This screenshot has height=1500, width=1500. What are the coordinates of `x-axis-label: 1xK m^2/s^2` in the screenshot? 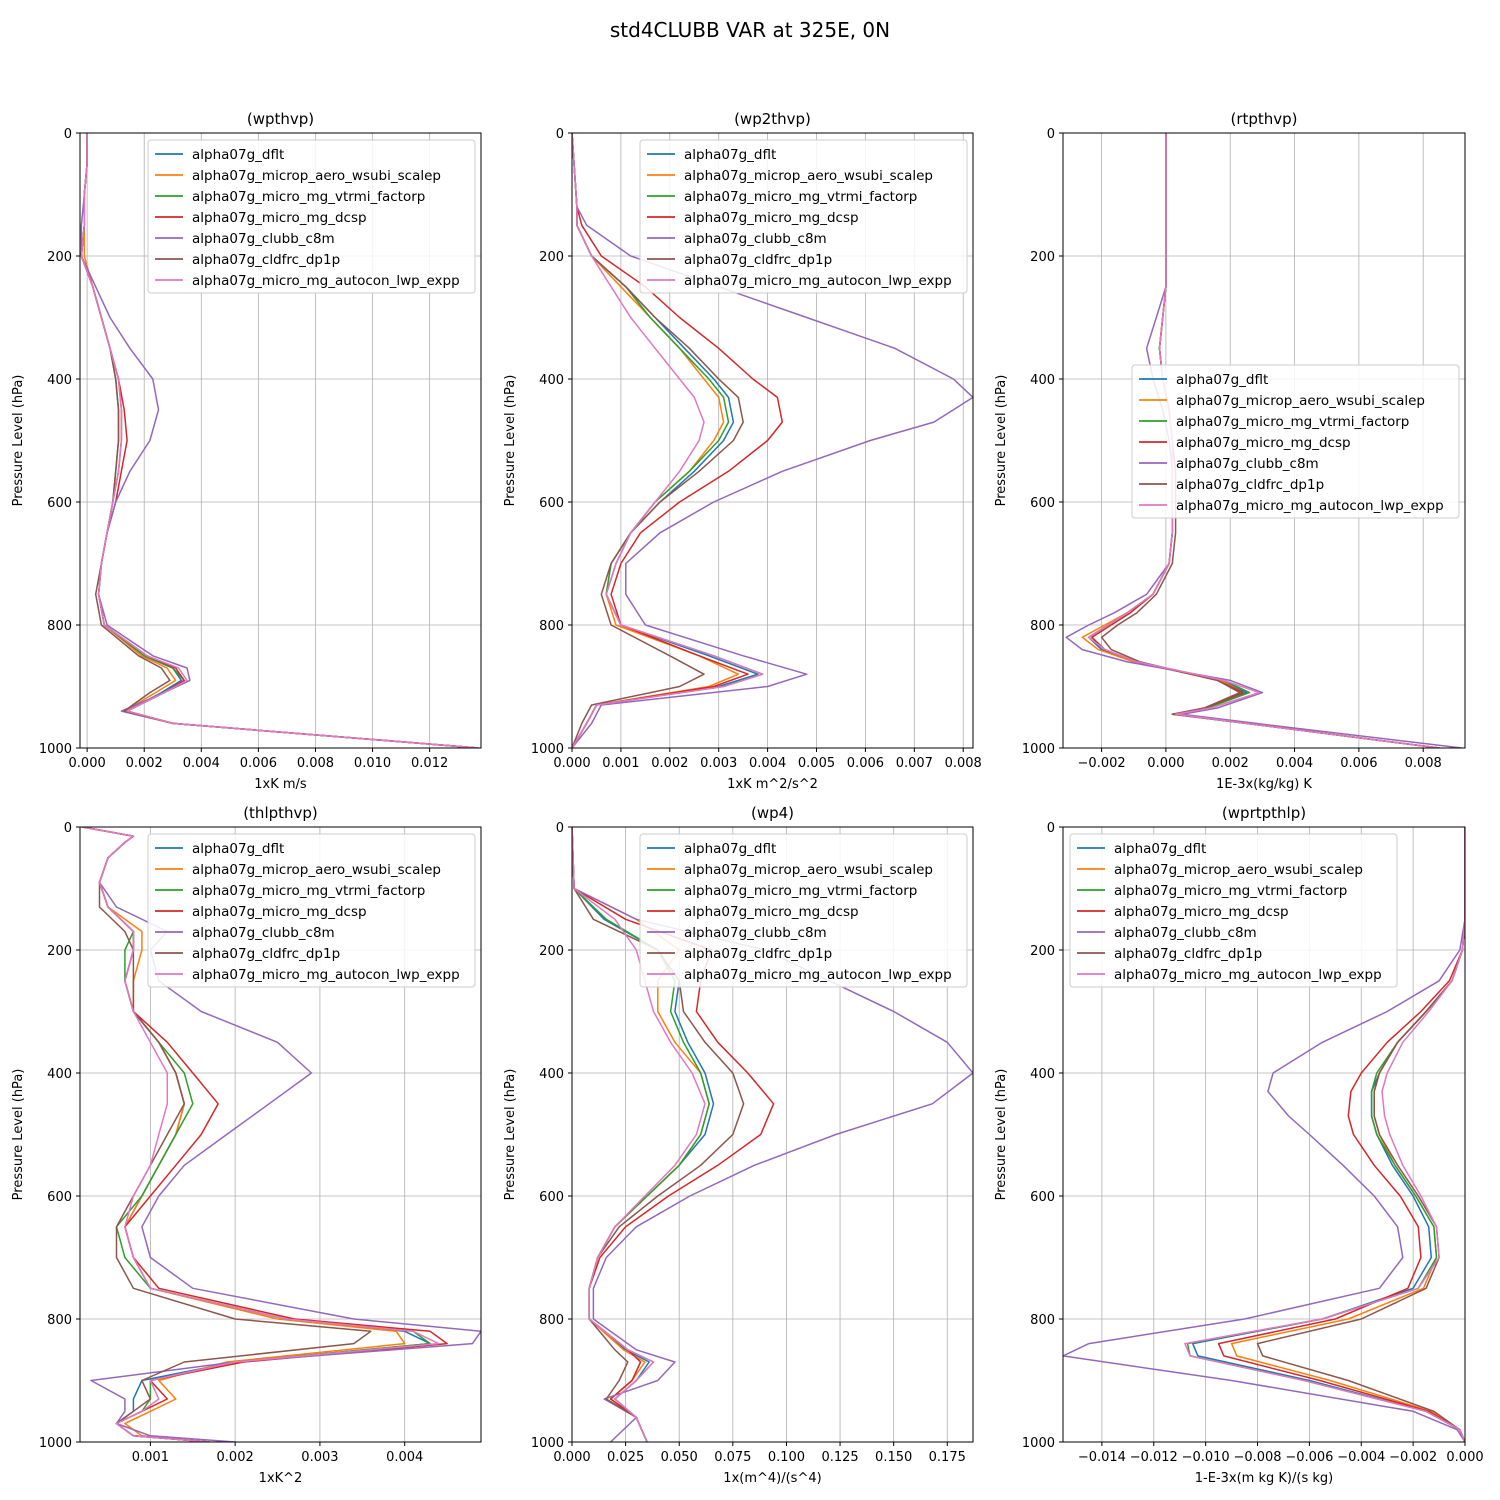 It's located at (772, 784).